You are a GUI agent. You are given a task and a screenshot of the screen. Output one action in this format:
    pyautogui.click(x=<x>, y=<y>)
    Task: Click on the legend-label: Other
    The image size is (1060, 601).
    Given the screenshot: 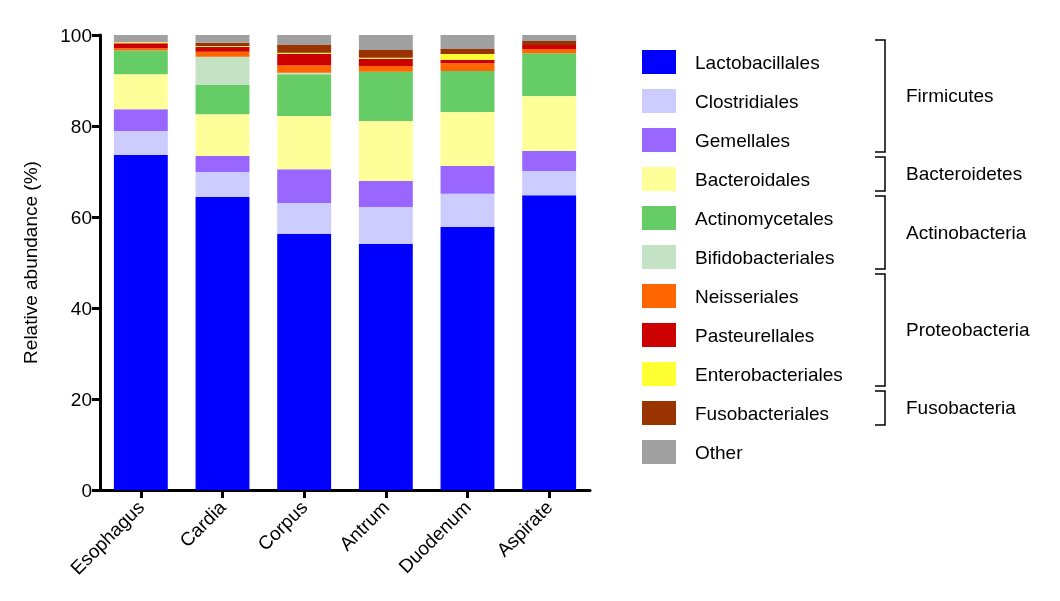 What is the action you would take?
    pyautogui.click(x=719, y=452)
    